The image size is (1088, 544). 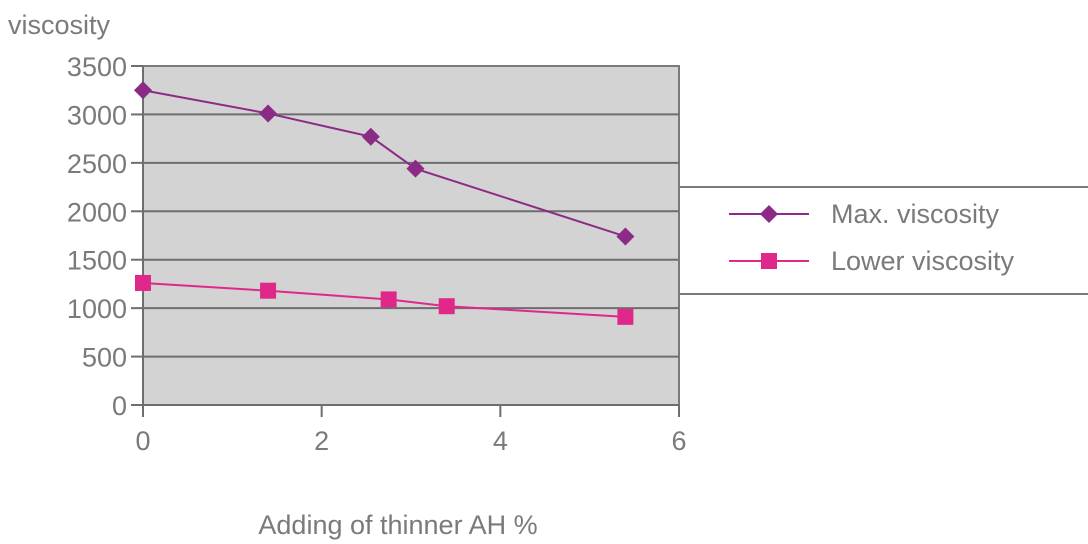 What do you see at coordinates (97, 115) in the screenshot?
I see `y-tick-label: 3000` at bounding box center [97, 115].